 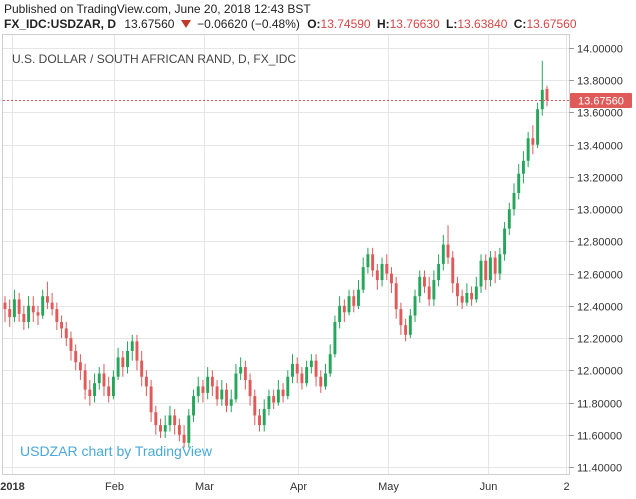 What do you see at coordinates (551, 24) in the screenshot?
I see `close-value: 13.67560` at bounding box center [551, 24].